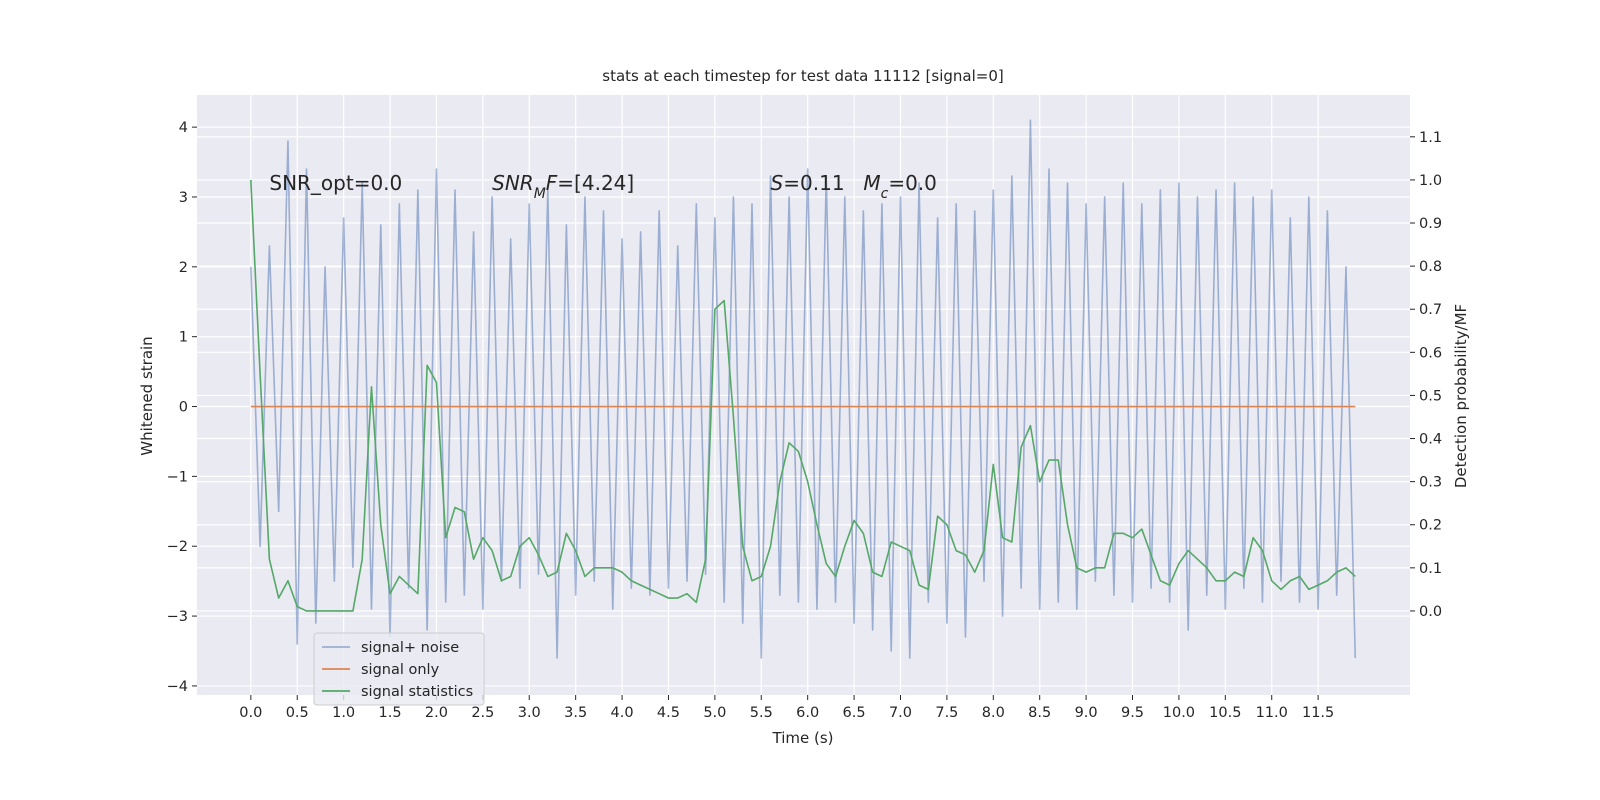 The image size is (1600, 800). I want to click on annotation-part: =[4.24], so click(595, 183).